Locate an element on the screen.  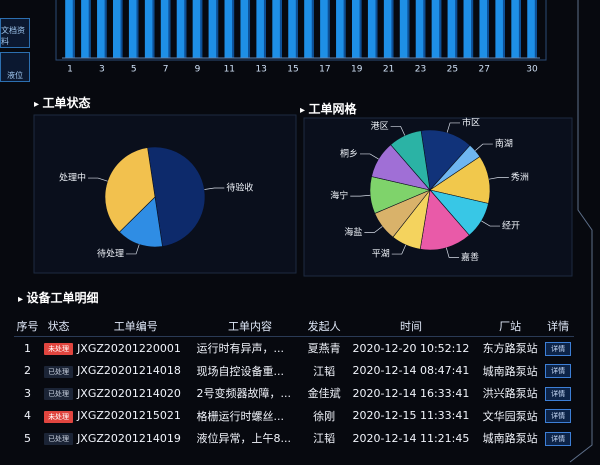
table-cell: 4 is located at coordinates (28, 416).